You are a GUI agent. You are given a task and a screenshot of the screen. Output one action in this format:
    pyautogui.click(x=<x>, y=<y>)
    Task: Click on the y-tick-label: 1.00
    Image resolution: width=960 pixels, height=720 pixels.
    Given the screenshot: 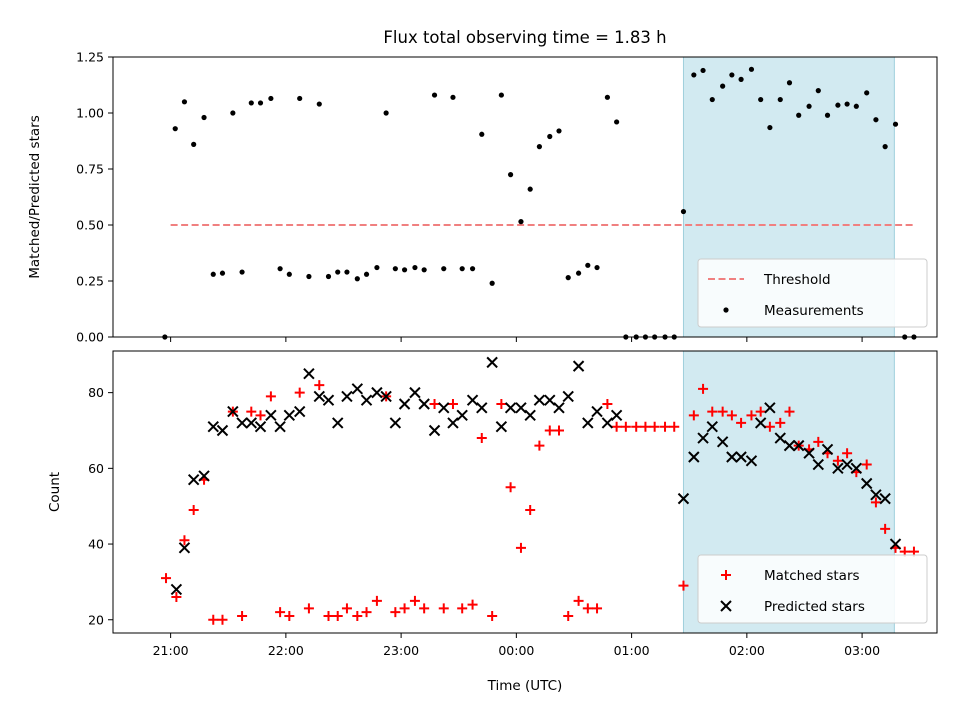 What is the action you would take?
    pyautogui.click(x=90, y=113)
    